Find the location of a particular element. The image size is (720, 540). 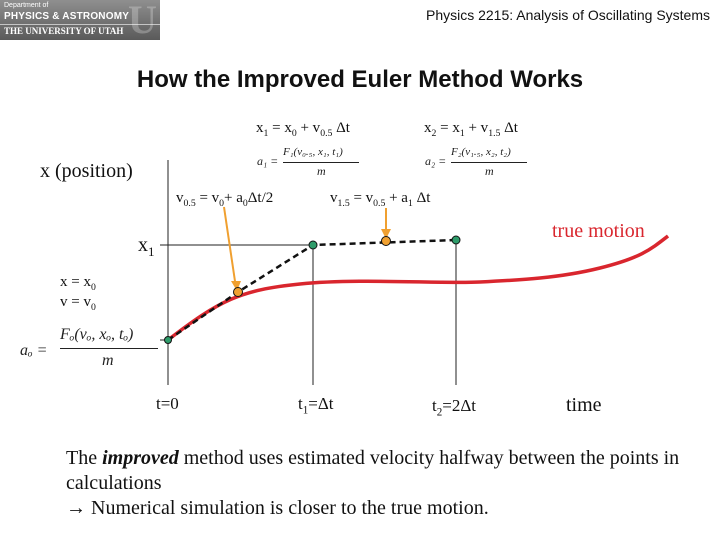

equation-x2: x2 = x1 + v1.5 Δt is located at coordinates (471, 129).